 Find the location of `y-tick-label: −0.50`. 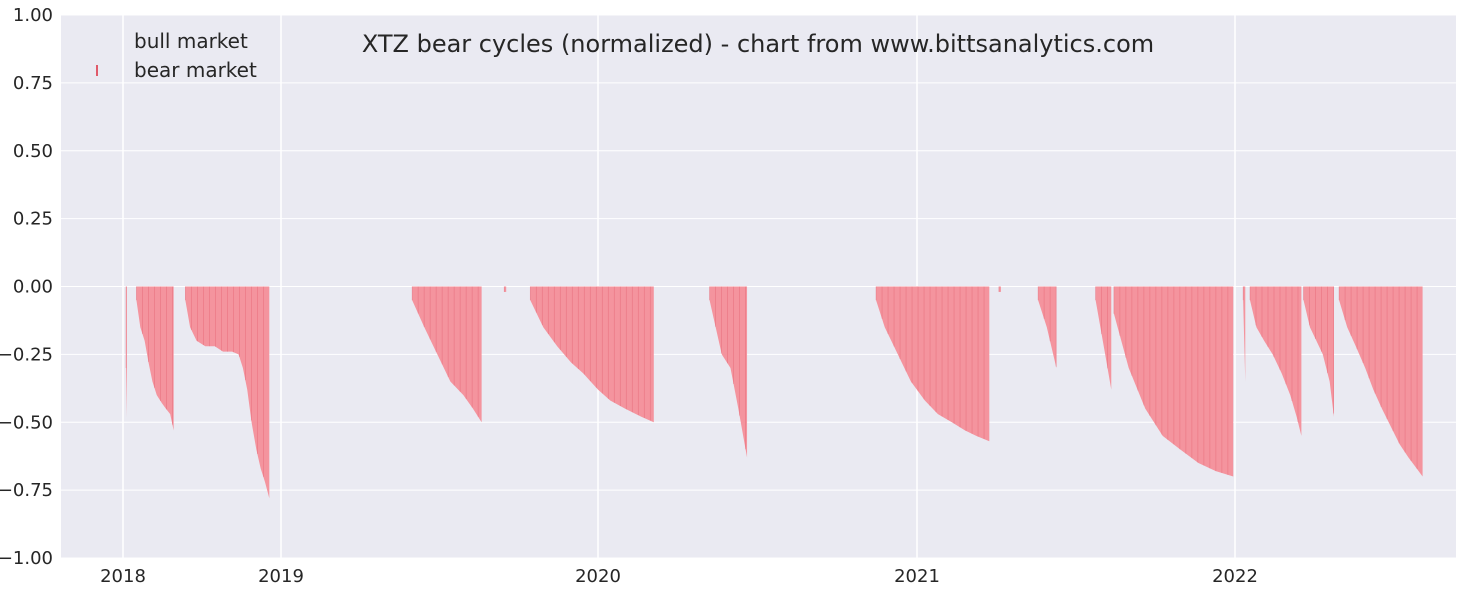

y-tick-label: −0.50 is located at coordinates (26, 422).